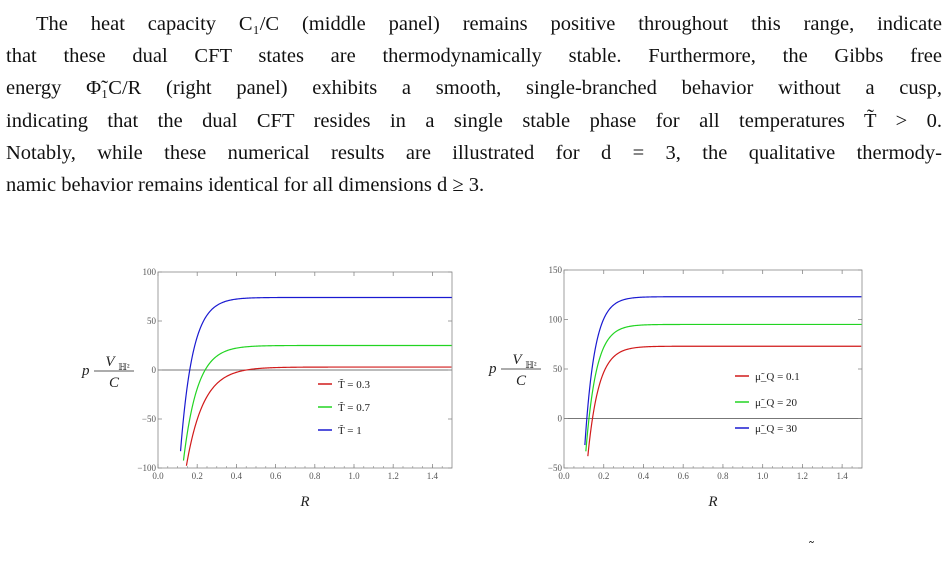 Image resolution: width=947 pixels, height=564 pixels. Describe the element at coordinates (556, 270) in the screenshot. I see `y-tick-label: 150` at that location.